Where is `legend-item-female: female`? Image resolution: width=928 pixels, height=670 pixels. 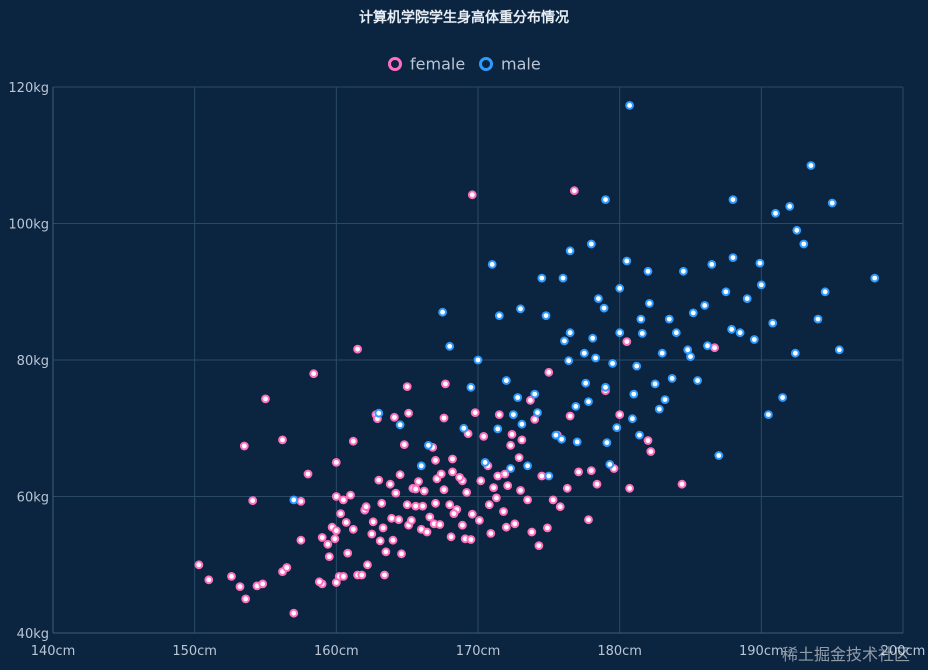
legend-item-female: female is located at coordinates (427, 64).